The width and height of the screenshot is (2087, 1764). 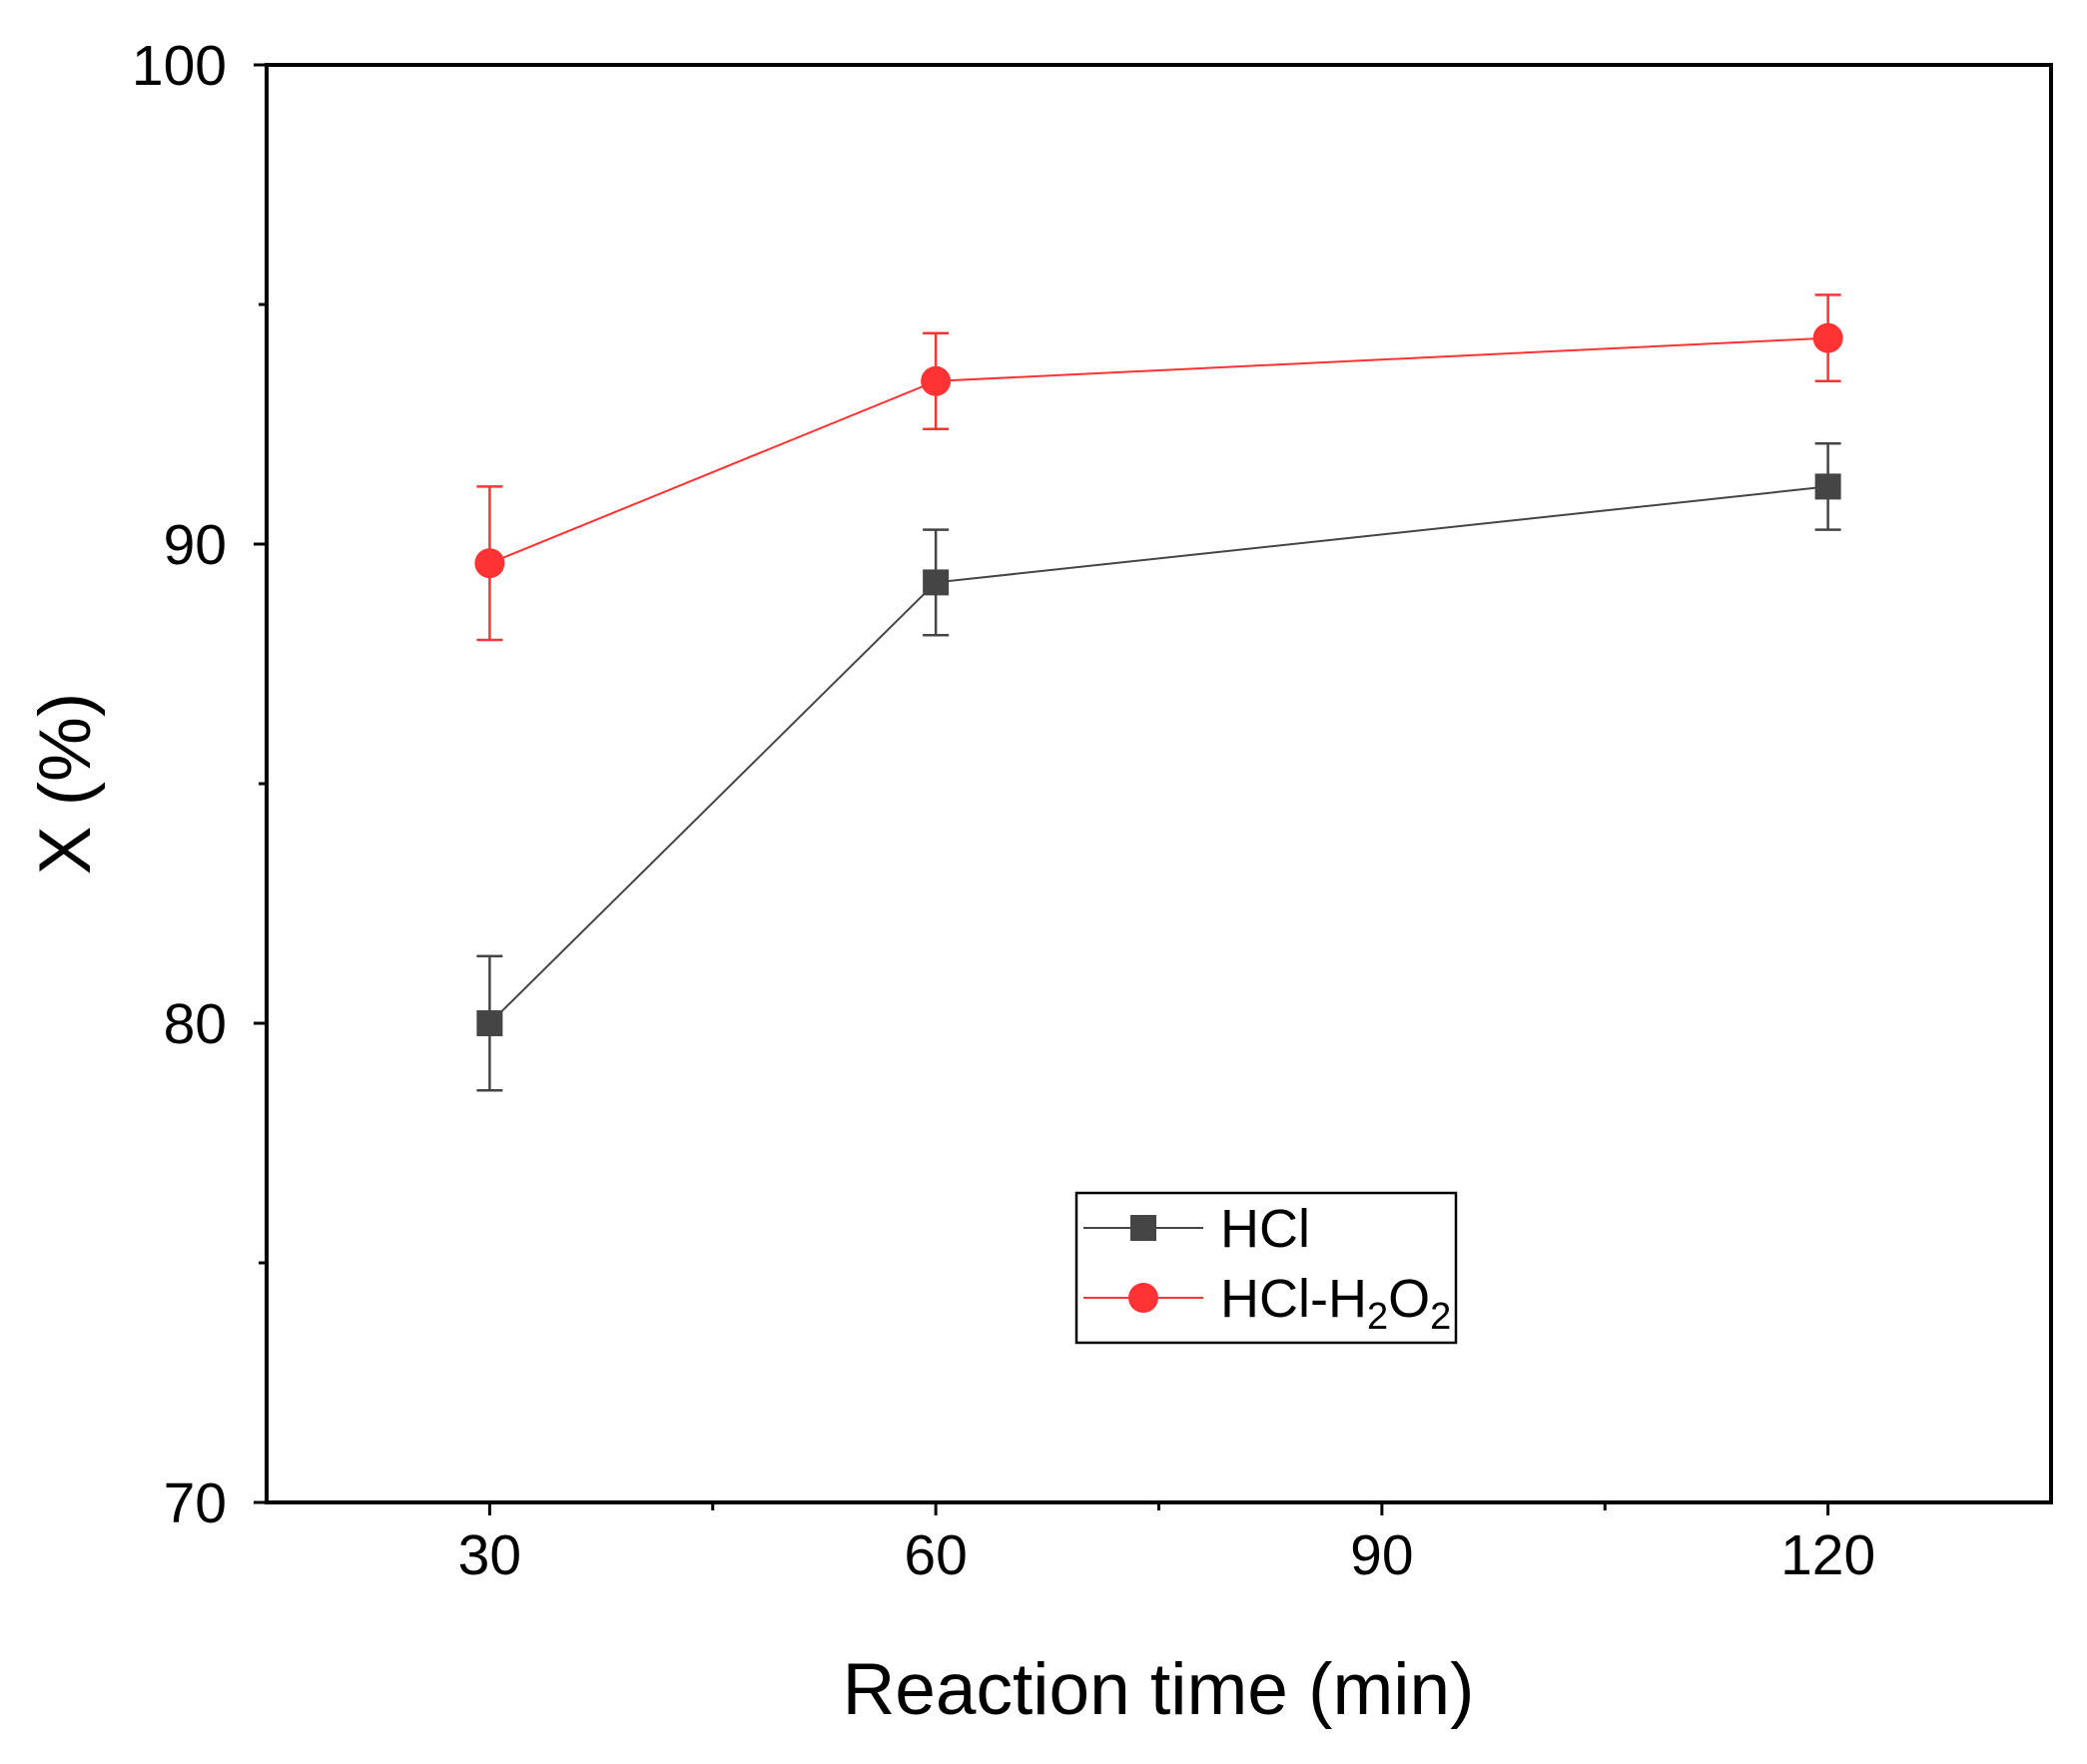 What do you see at coordinates (1294, 1299) in the screenshot?
I see `legend-text-part: HCl-H` at bounding box center [1294, 1299].